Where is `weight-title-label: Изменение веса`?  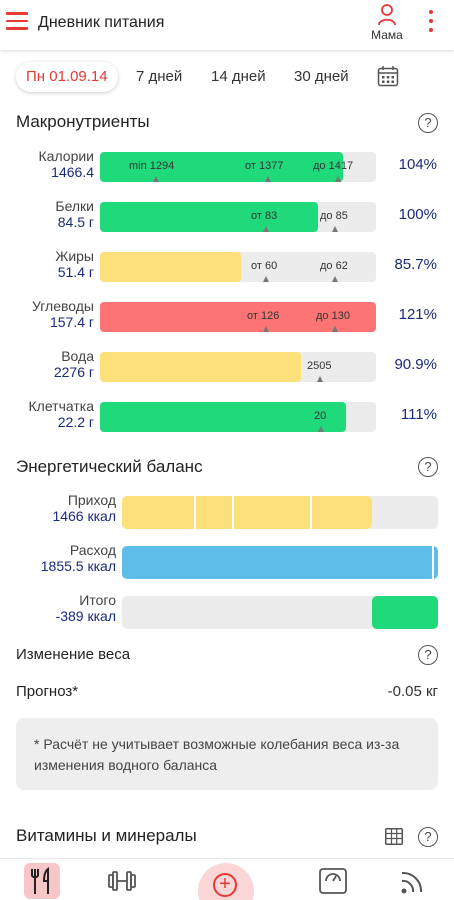
weight-title-label: Изменение веса is located at coordinates (73, 654).